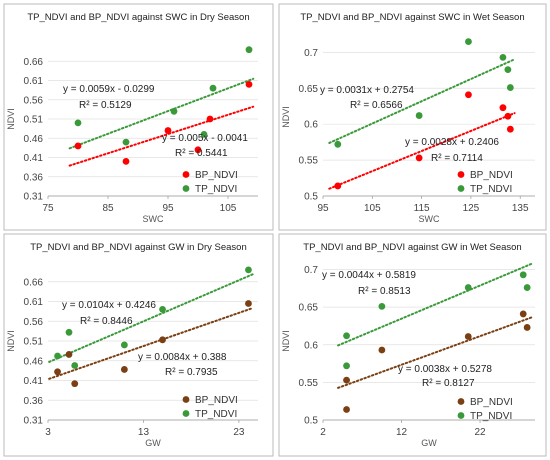 Image resolution: width=550 pixels, height=460 pixels. Describe the element at coordinates (48, 432) in the screenshot. I see `x-tick-label: 3` at that location.